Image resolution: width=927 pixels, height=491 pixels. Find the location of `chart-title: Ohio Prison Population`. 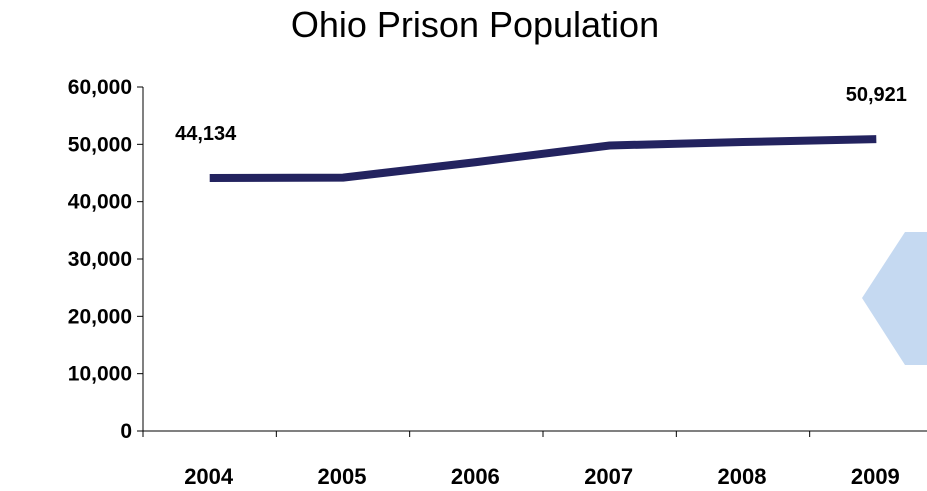

chart-title: Ohio Prison Population is located at coordinates (475, 24).